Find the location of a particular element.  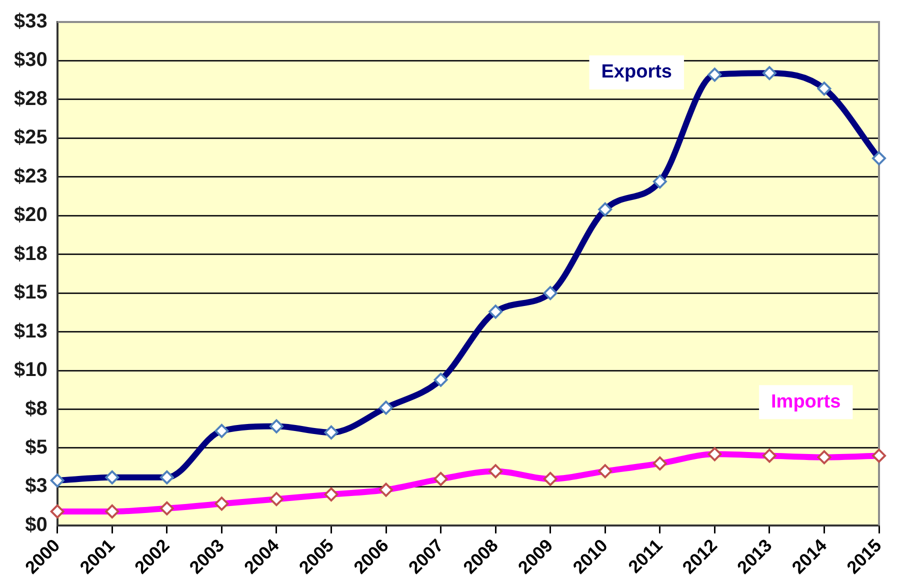

y-tick-label: $20 is located at coordinates (31, 215).